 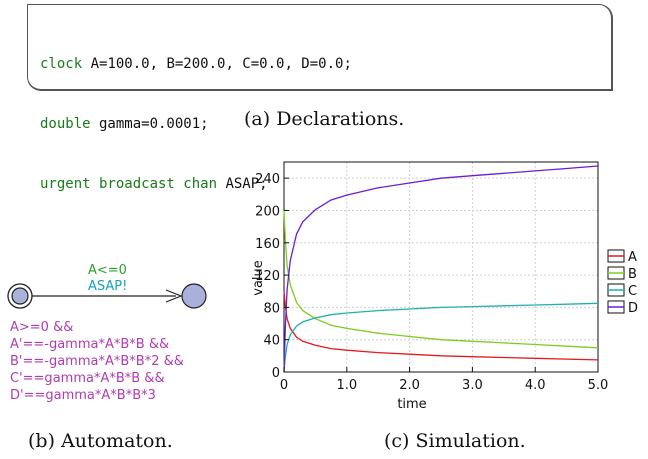 I want to click on invariant-line: B'==-gamma*A*B*B*2 &&, so click(x=97, y=361).